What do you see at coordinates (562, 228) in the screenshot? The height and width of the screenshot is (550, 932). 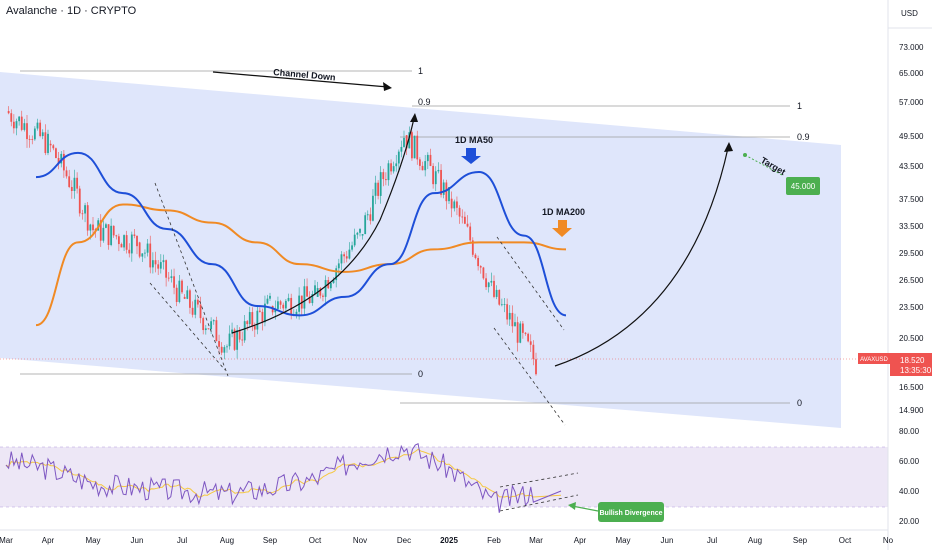 I see `ma200-arrow-icon` at bounding box center [562, 228].